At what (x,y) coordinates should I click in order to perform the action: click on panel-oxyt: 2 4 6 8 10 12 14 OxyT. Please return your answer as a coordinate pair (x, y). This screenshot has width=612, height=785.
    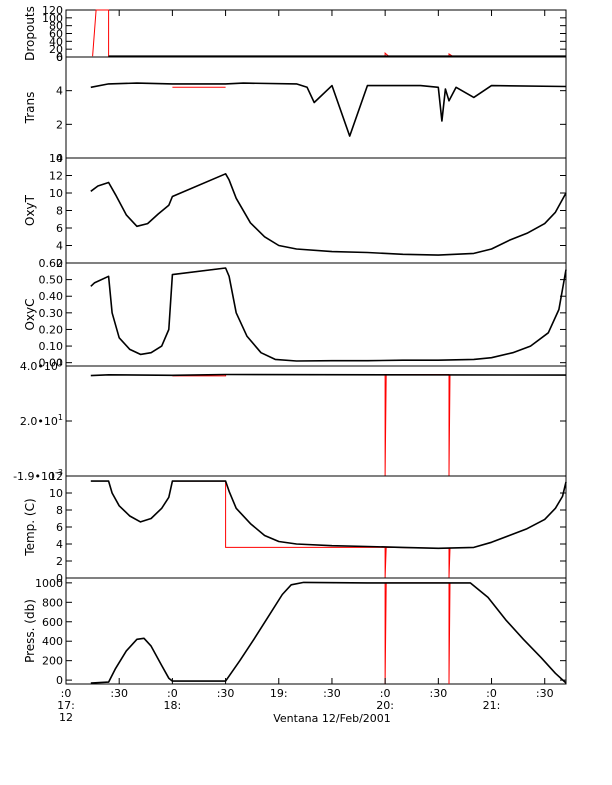
    Looking at the image, I should click on (295, 211).